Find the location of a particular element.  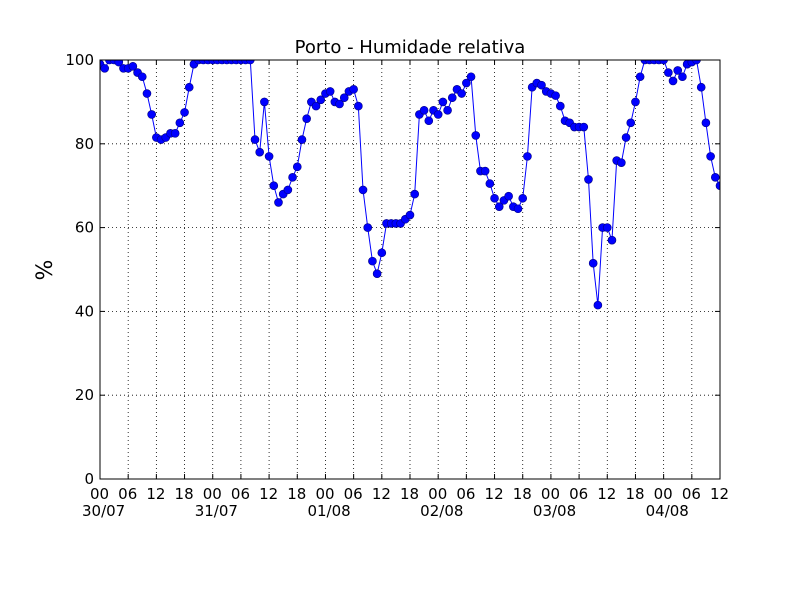

x-tick-label: 00 01/08 is located at coordinates (328, 502).